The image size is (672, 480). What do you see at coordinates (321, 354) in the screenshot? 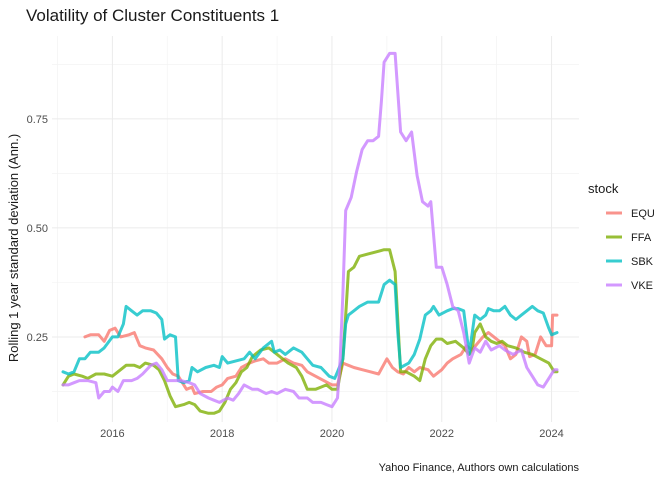
I see `series-line-equ` at bounding box center [321, 354].